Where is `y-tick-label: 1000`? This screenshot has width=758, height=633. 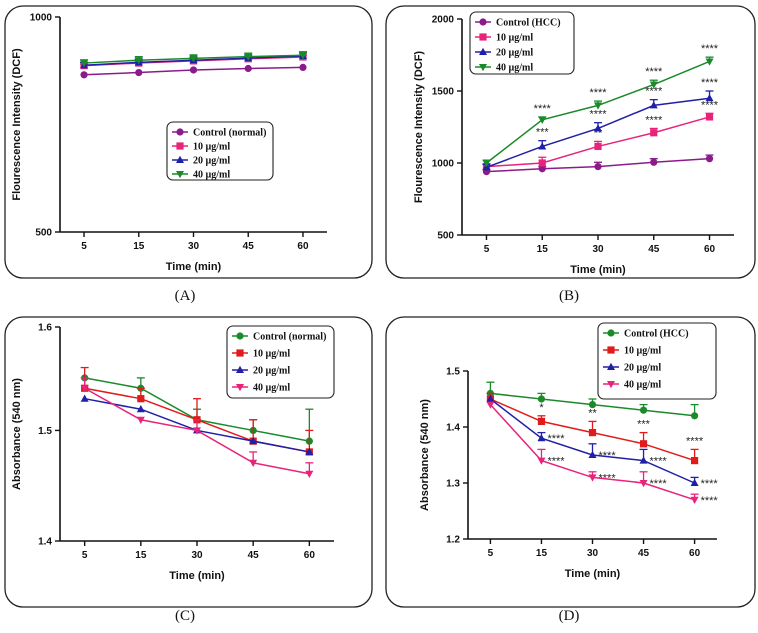
y-tick-label: 1000 is located at coordinates (41, 18).